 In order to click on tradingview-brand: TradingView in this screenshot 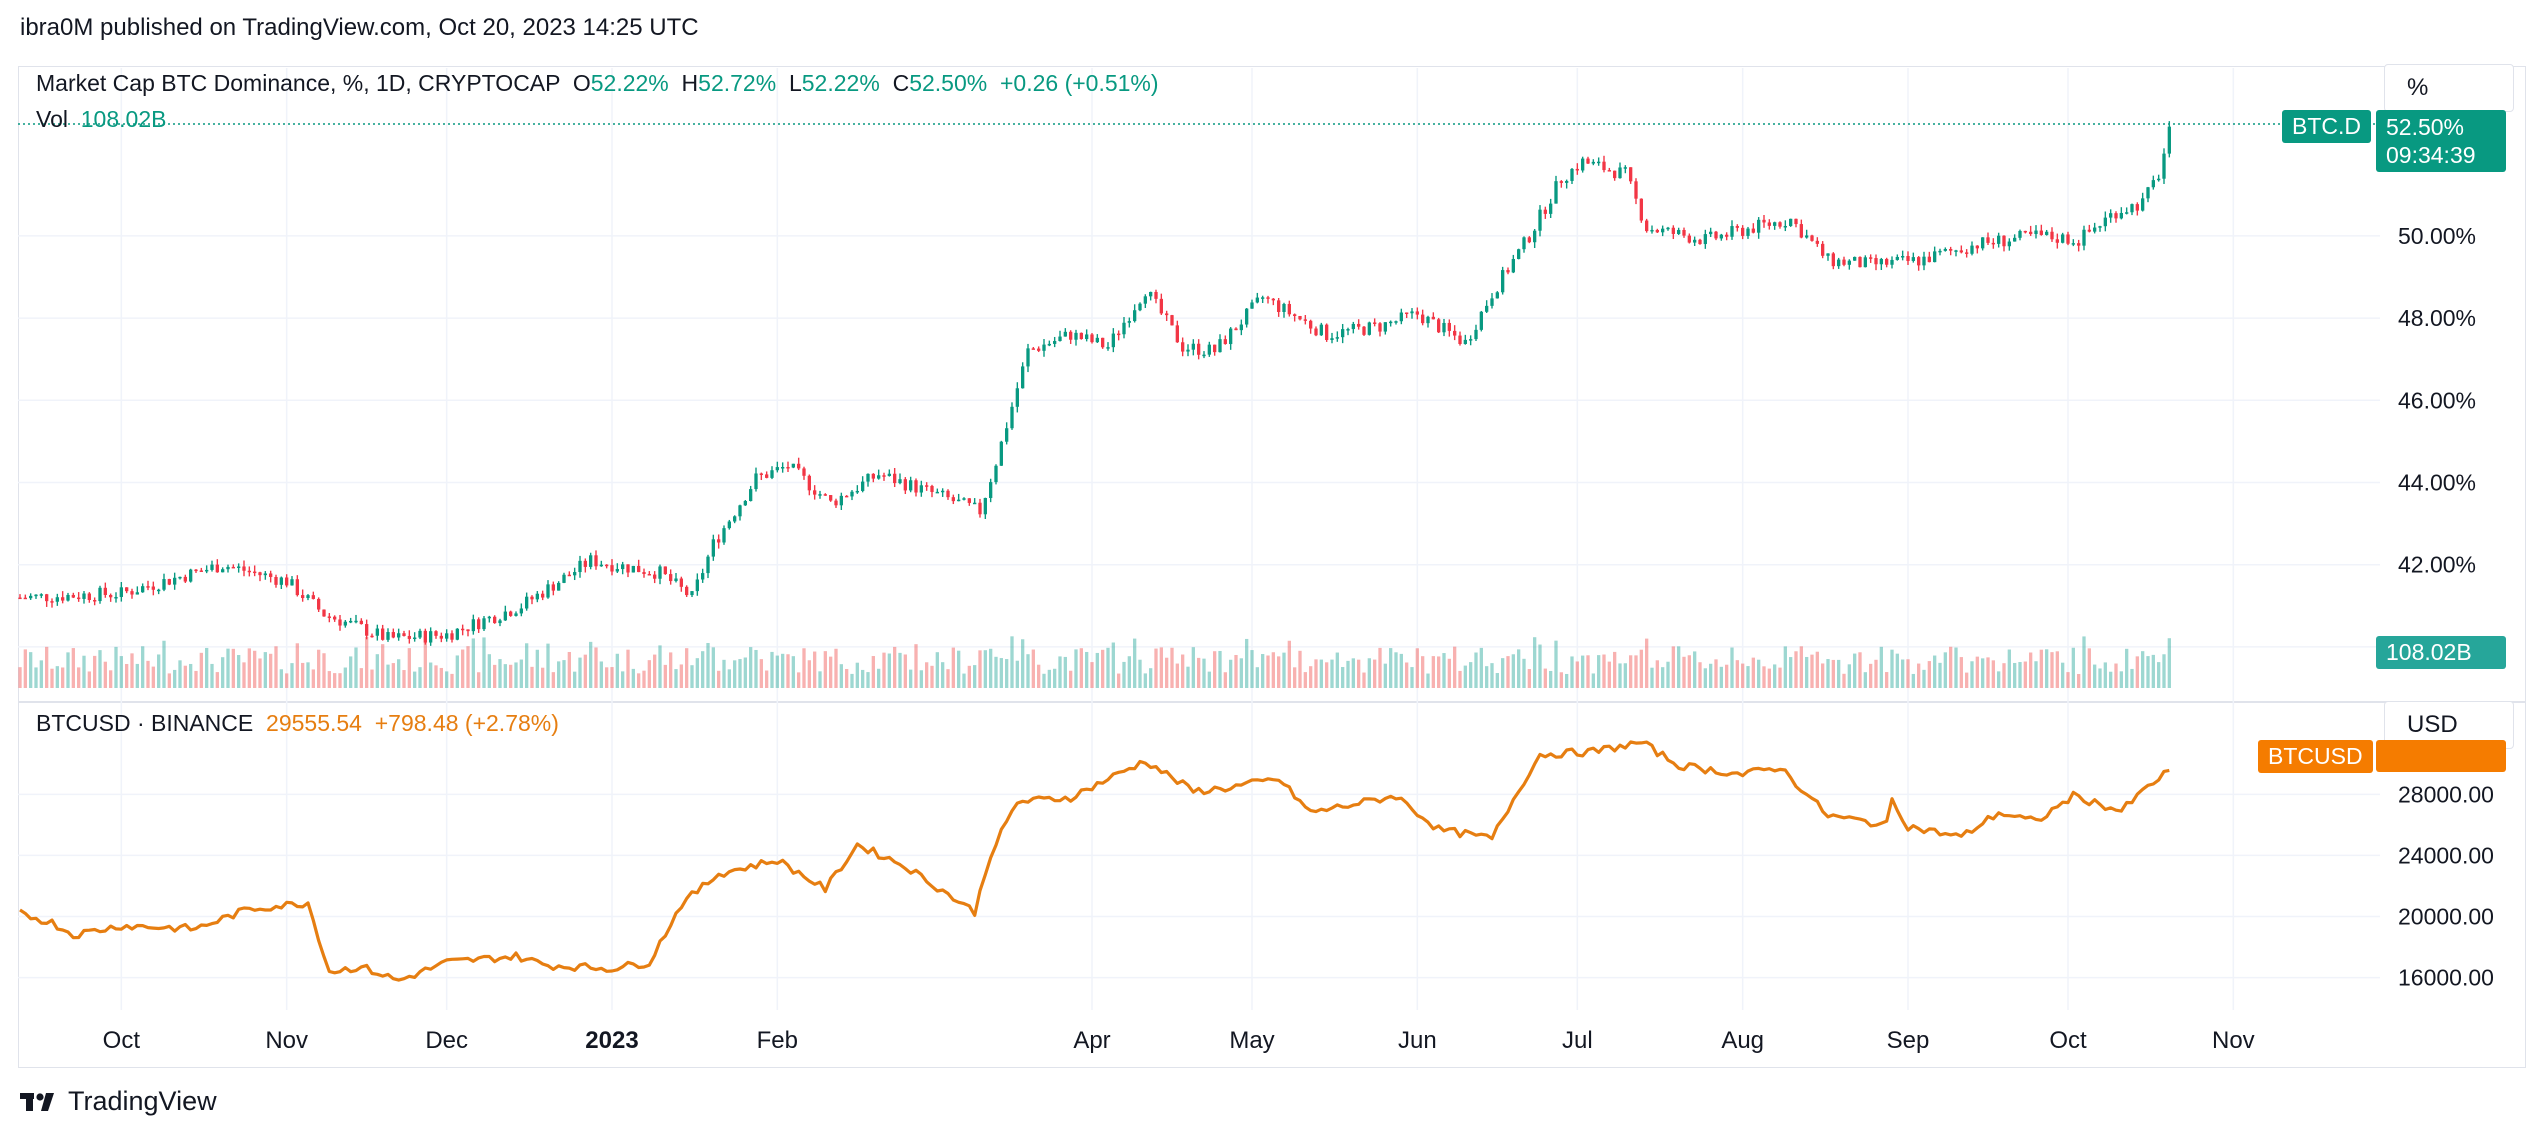, I will do `click(118, 1101)`.